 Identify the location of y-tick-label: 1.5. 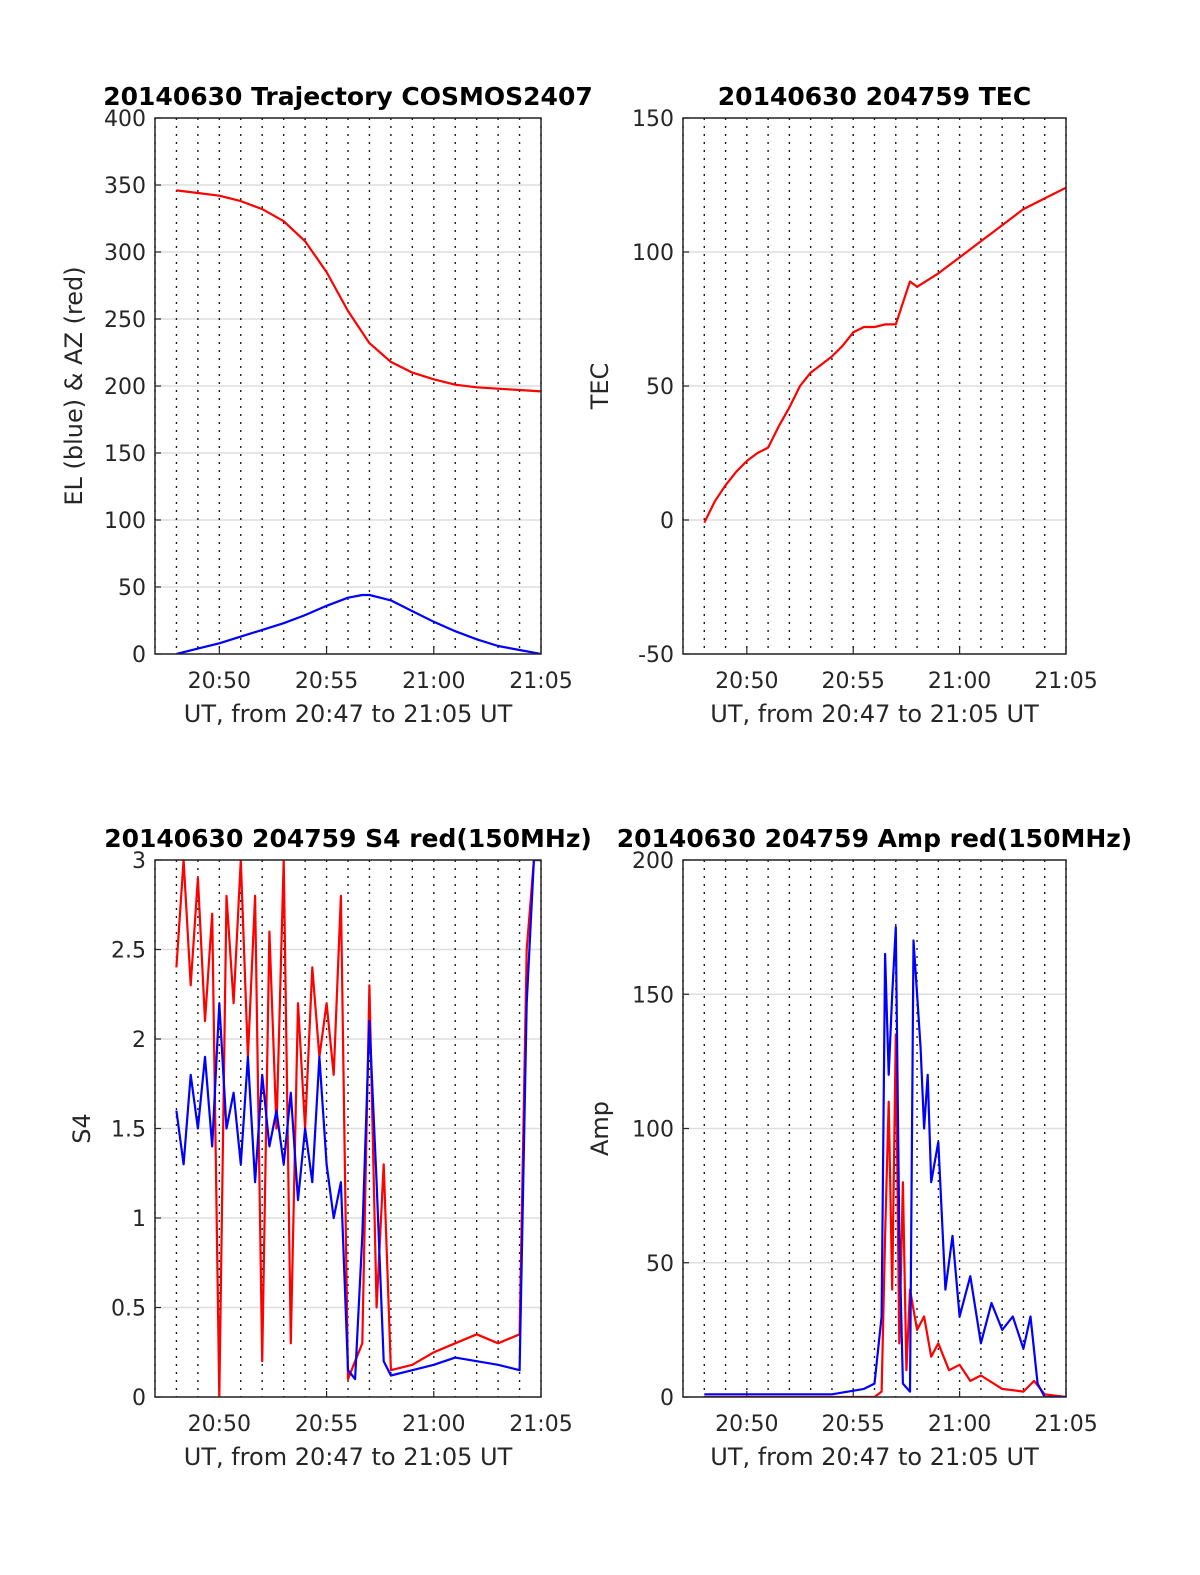
(128, 1130).